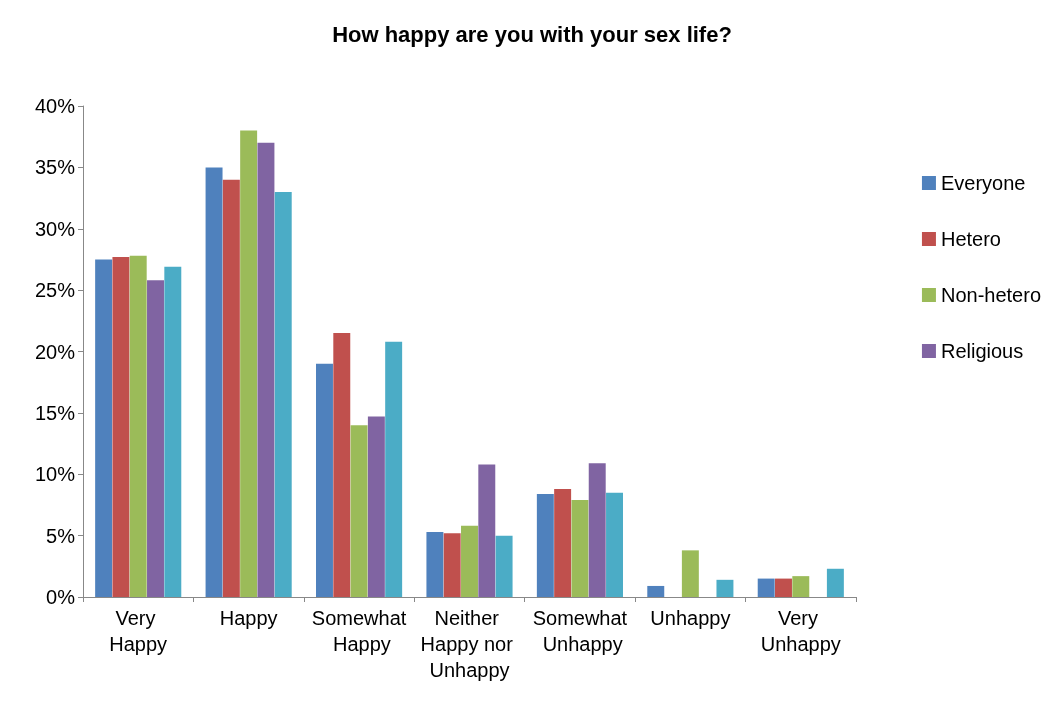 This screenshot has height=715, width=1064. What do you see at coordinates (55, 106) in the screenshot?
I see `y-tick-label: 40%` at bounding box center [55, 106].